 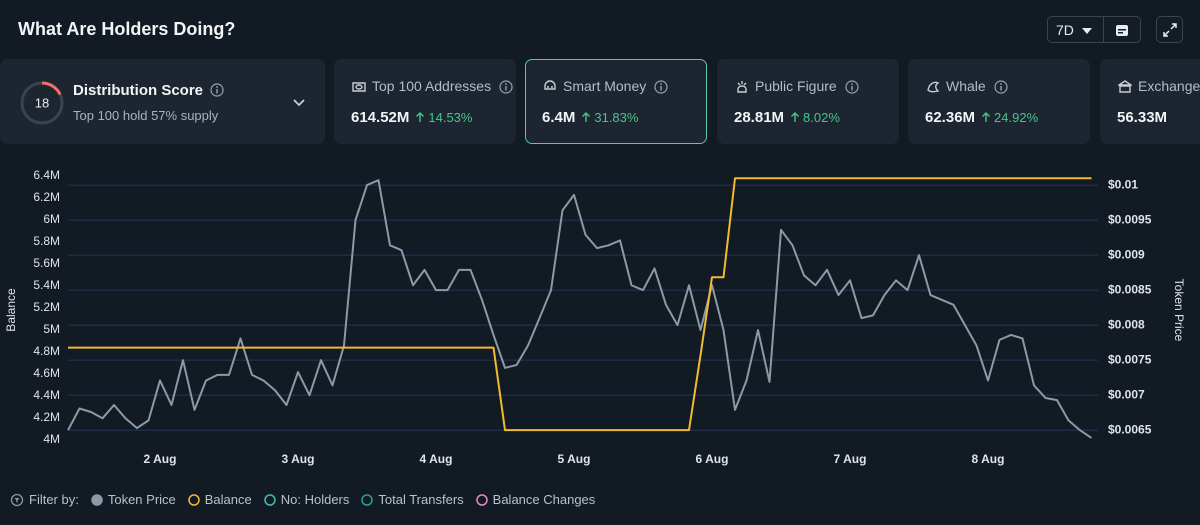 What do you see at coordinates (1130, 429) in the screenshot?
I see `y2-tick-label: $0.0065` at bounding box center [1130, 429].